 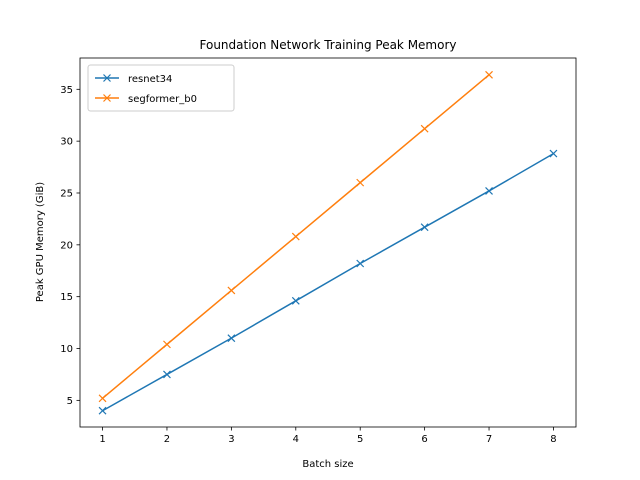 What do you see at coordinates (327, 464) in the screenshot?
I see `x-axis-label: Batch size` at bounding box center [327, 464].